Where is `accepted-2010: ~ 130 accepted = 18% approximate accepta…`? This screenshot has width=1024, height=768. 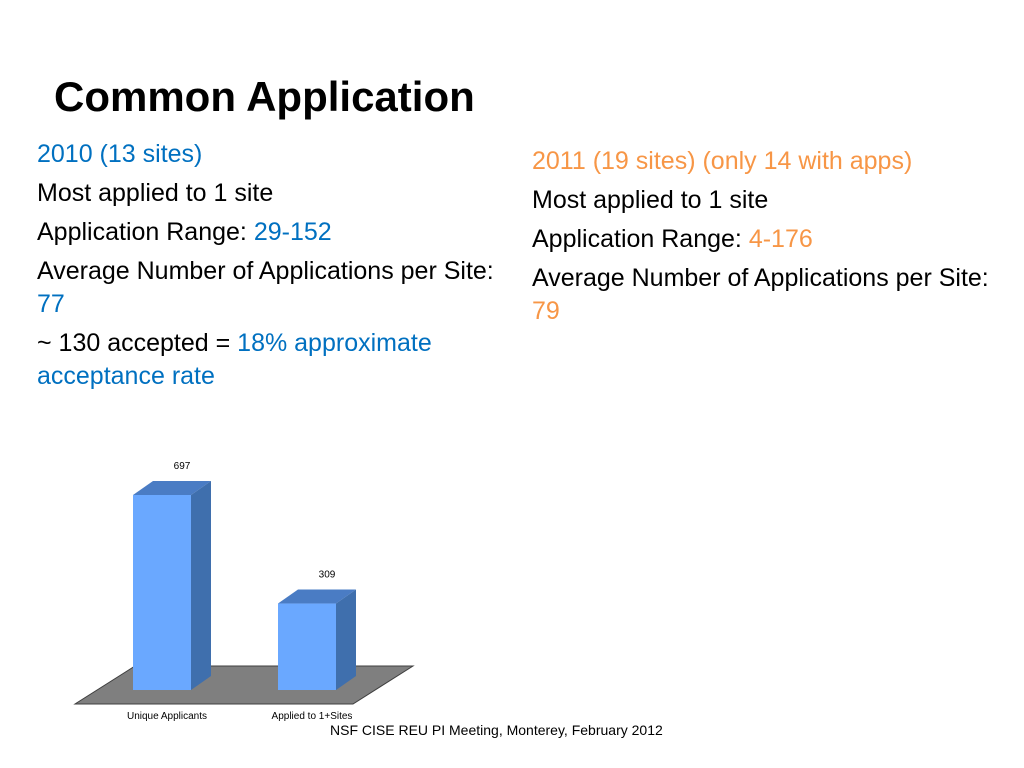 accepted-2010: ~ 130 accepted = 18% approximate accepta… is located at coordinates (272, 360).